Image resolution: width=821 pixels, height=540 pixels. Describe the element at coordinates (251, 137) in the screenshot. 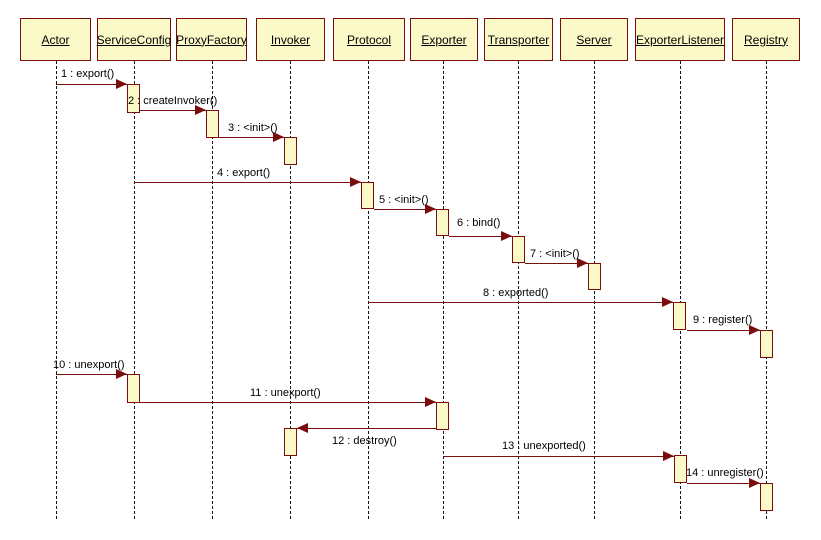

I see `message-3-line` at that location.